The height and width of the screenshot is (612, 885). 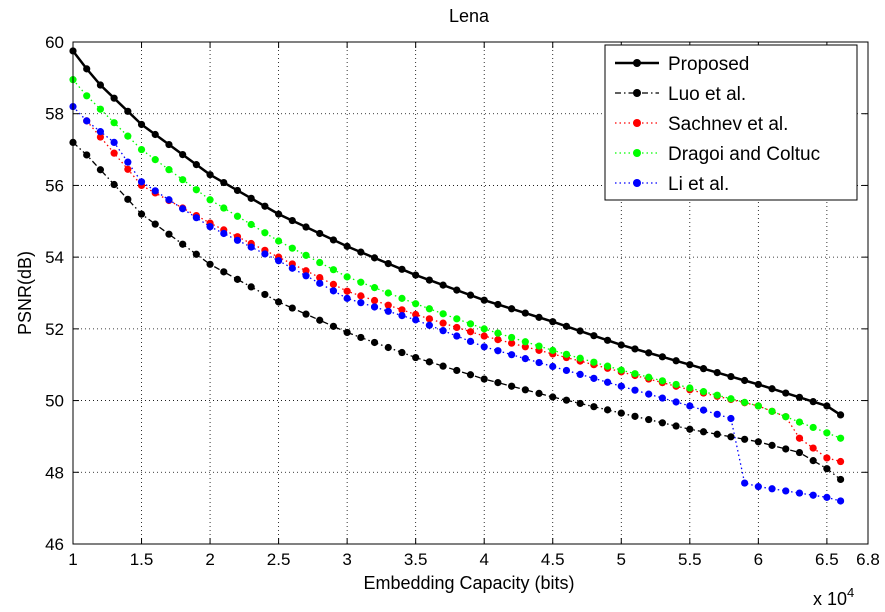 I want to click on x-tick-label: 4, so click(x=483, y=559).